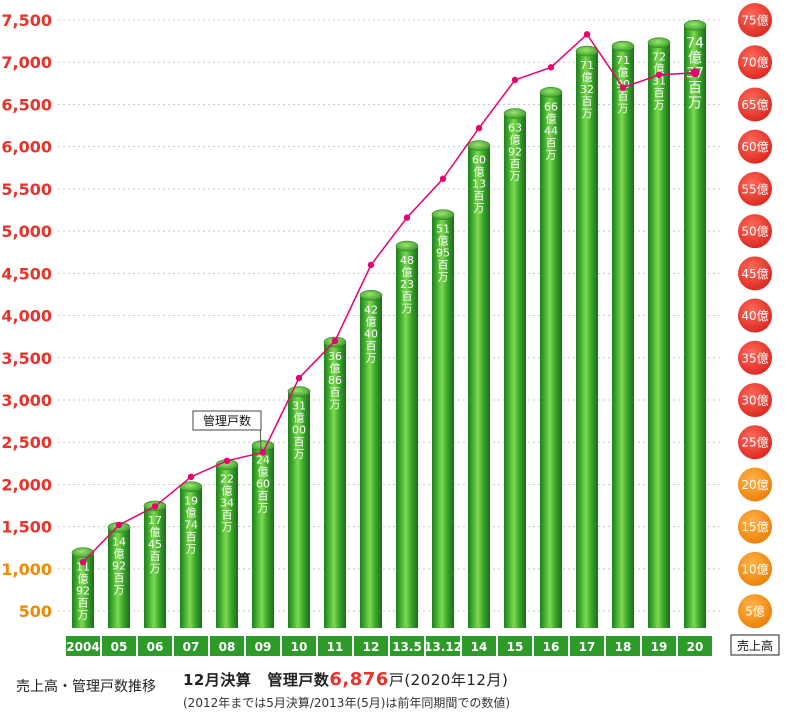 This screenshot has width=787, height=715. I want to click on units-value: 6,876, so click(359, 679).